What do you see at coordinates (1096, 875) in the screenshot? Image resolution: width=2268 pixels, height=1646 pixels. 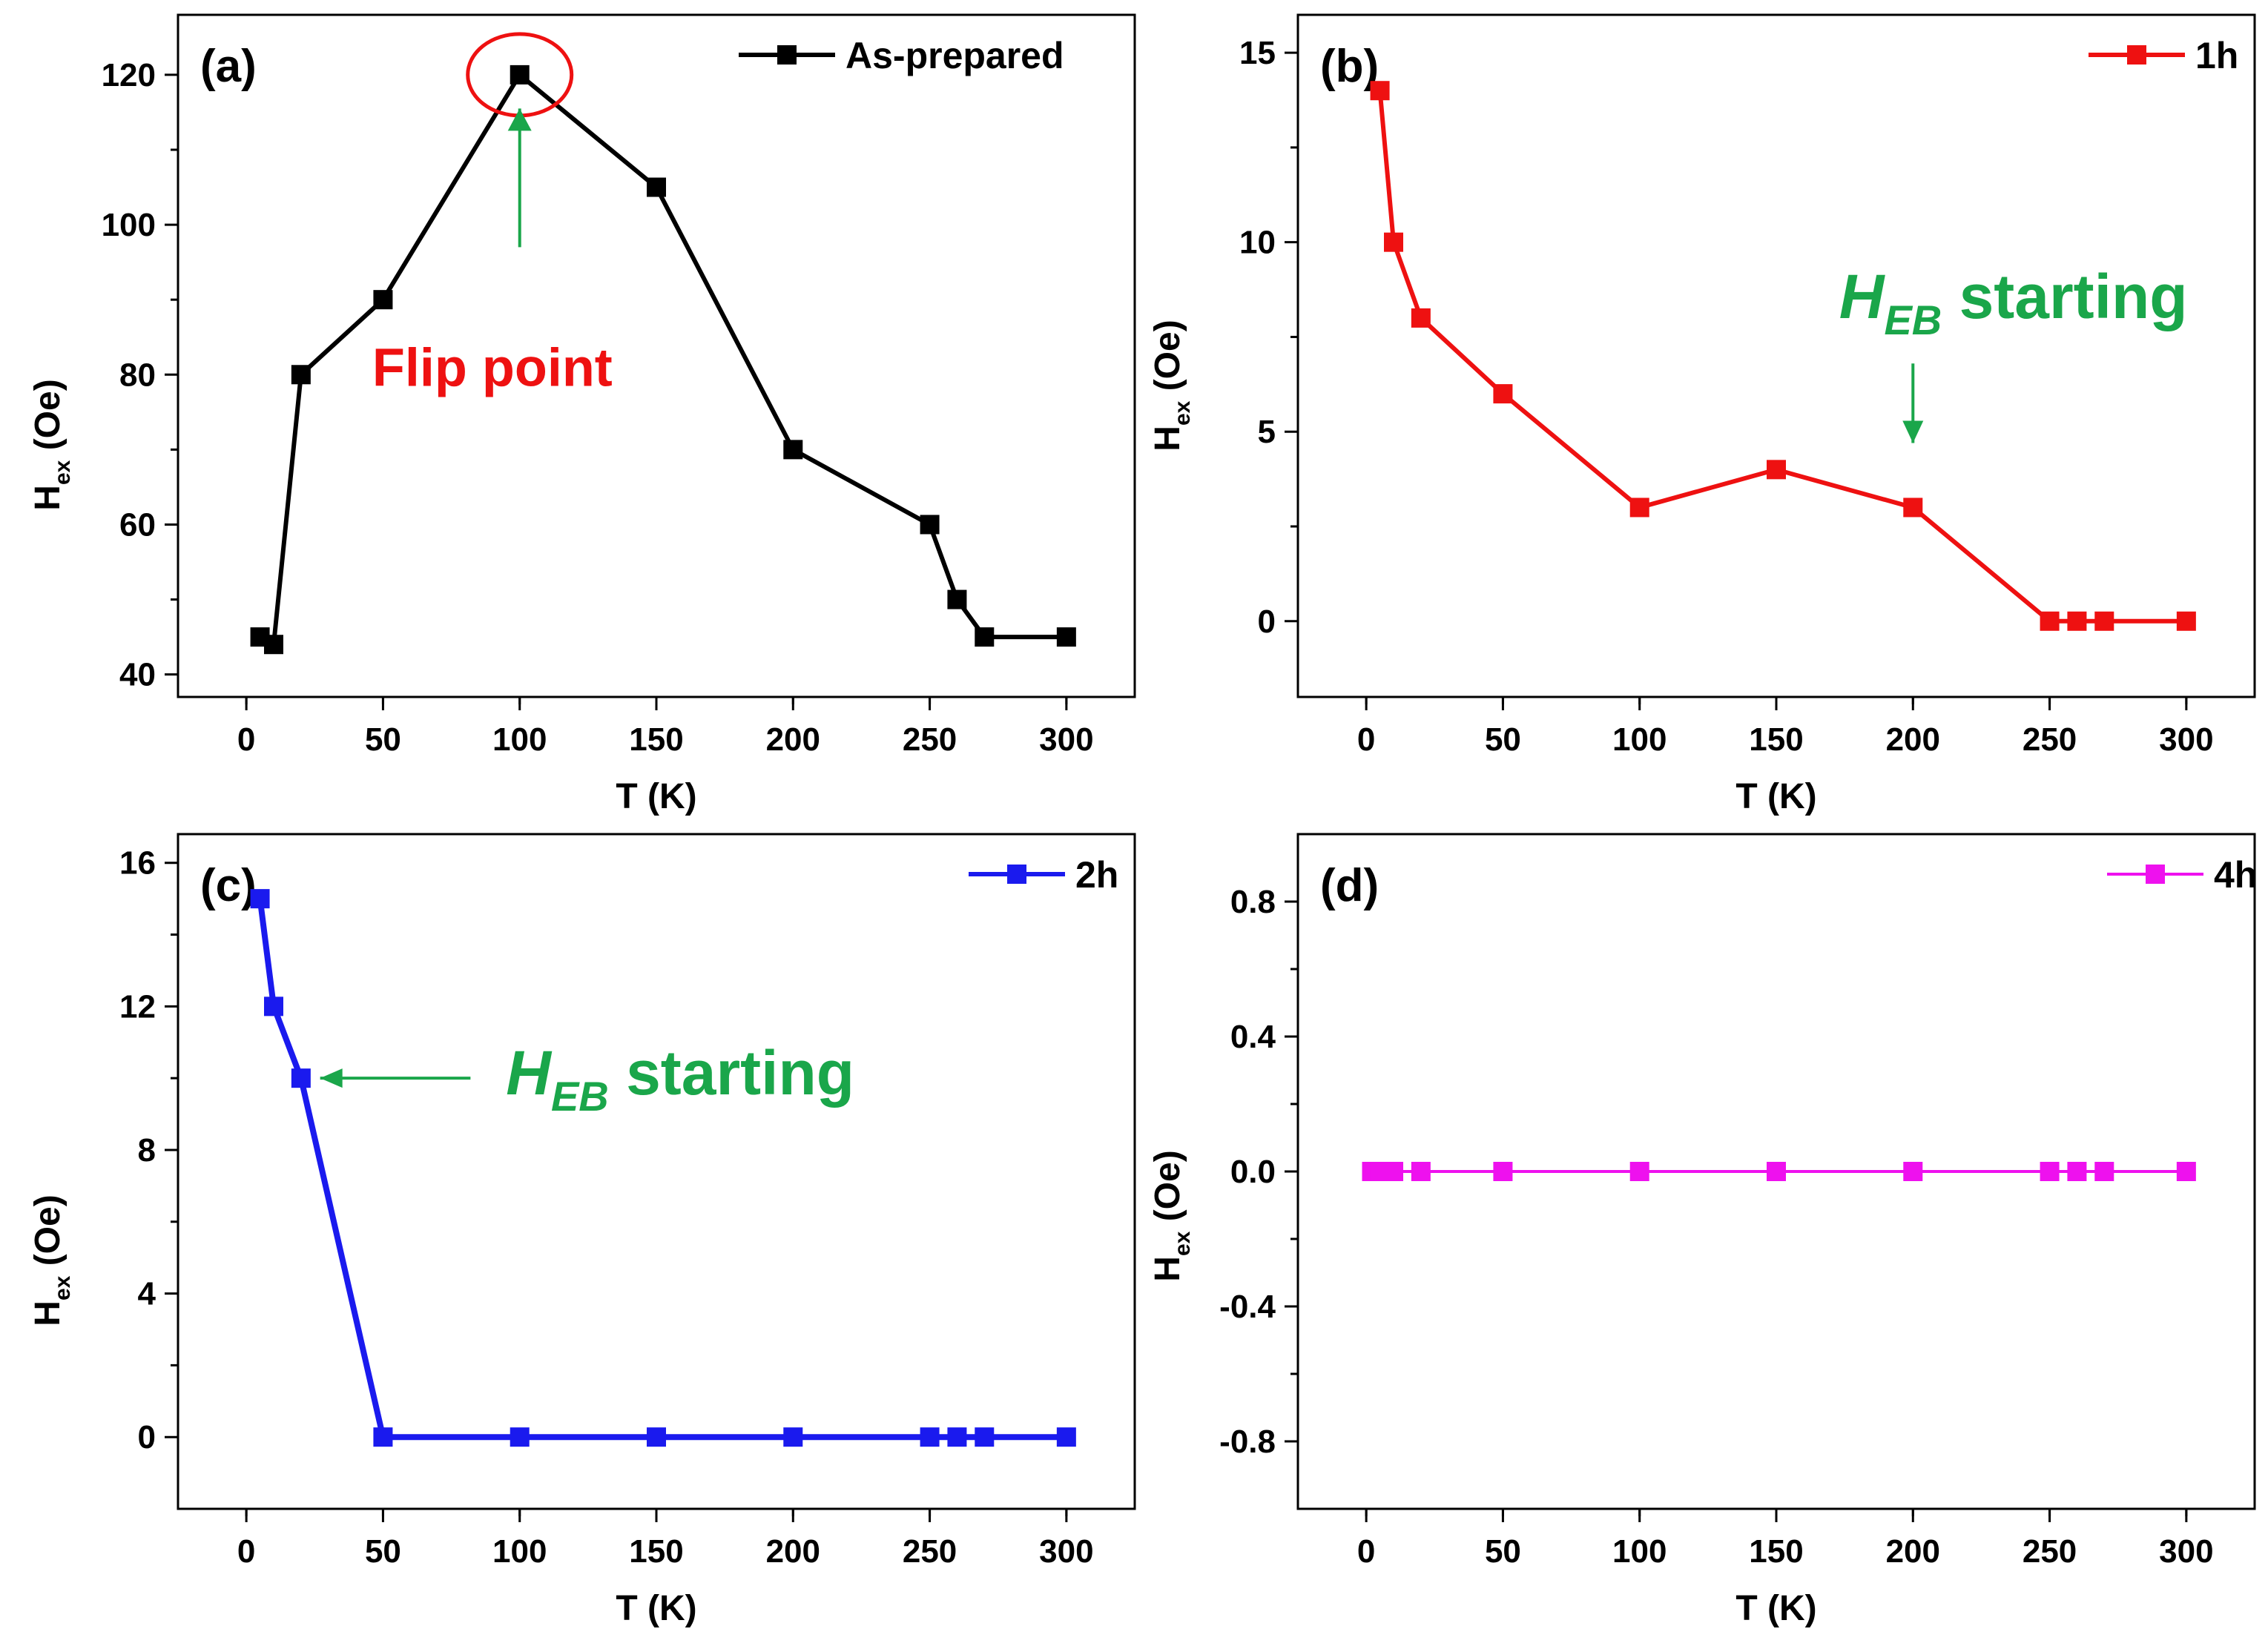 I see `legend-label: 2h` at bounding box center [1096, 875].